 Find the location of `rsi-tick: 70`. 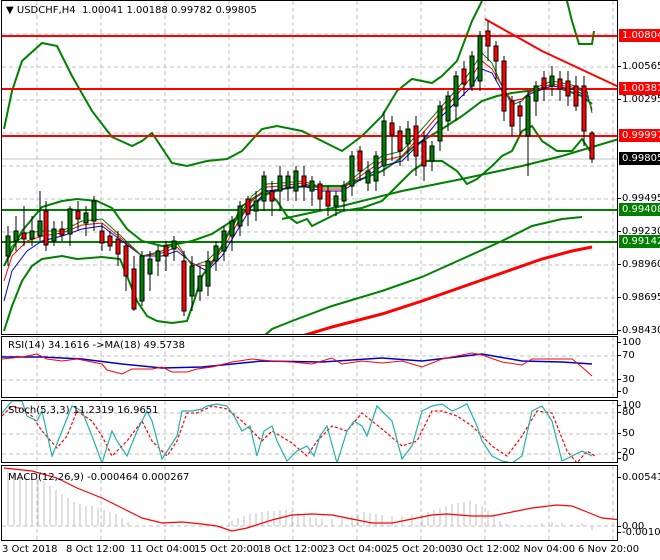

rsi-tick: 70 is located at coordinates (626, 355).